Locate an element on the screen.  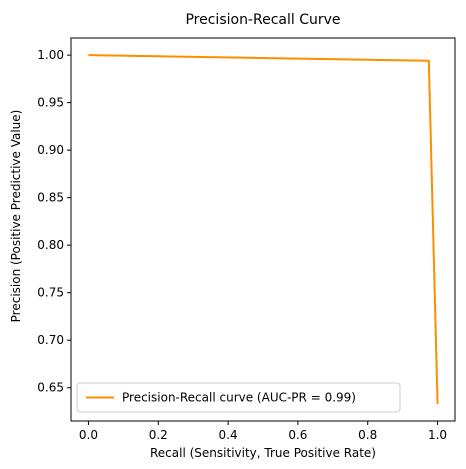
x-tick-label: 1.0 is located at coordinates (437, 435).